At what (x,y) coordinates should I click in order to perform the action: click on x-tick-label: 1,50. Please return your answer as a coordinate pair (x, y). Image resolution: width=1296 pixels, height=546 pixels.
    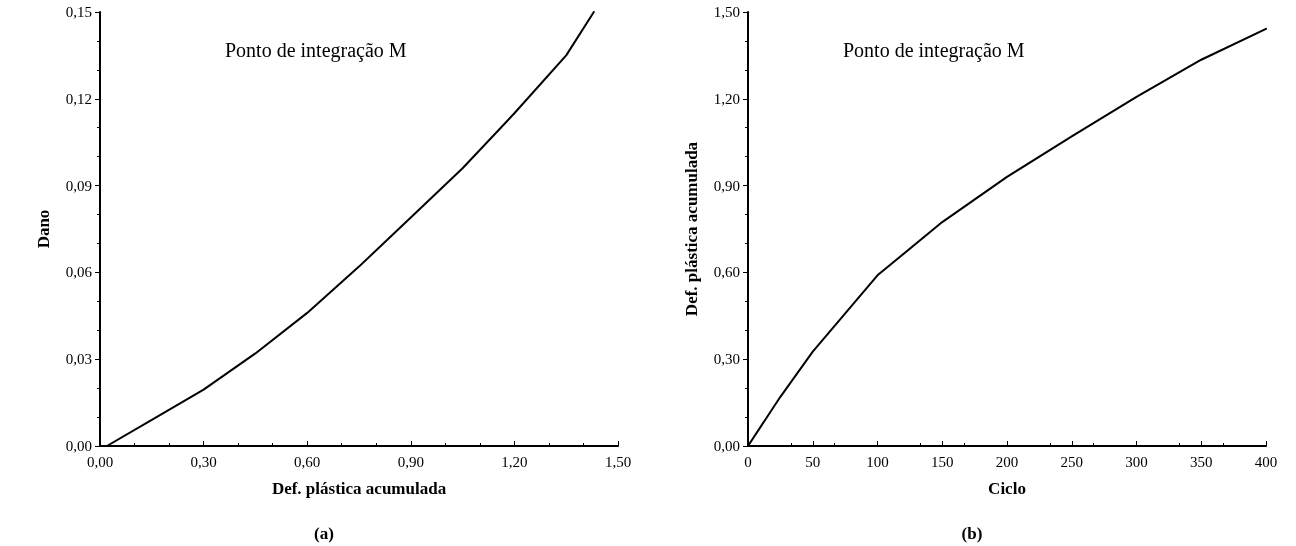
    Looking at the image, I should click on (618, 461).